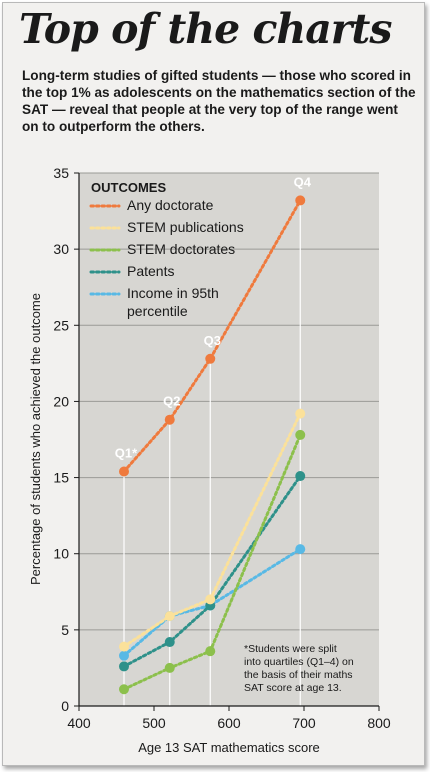 Image resolution: width=430 pixels, height=772 pixels. I want to click on legend-title: OUTCOMES, so click(128, 187).